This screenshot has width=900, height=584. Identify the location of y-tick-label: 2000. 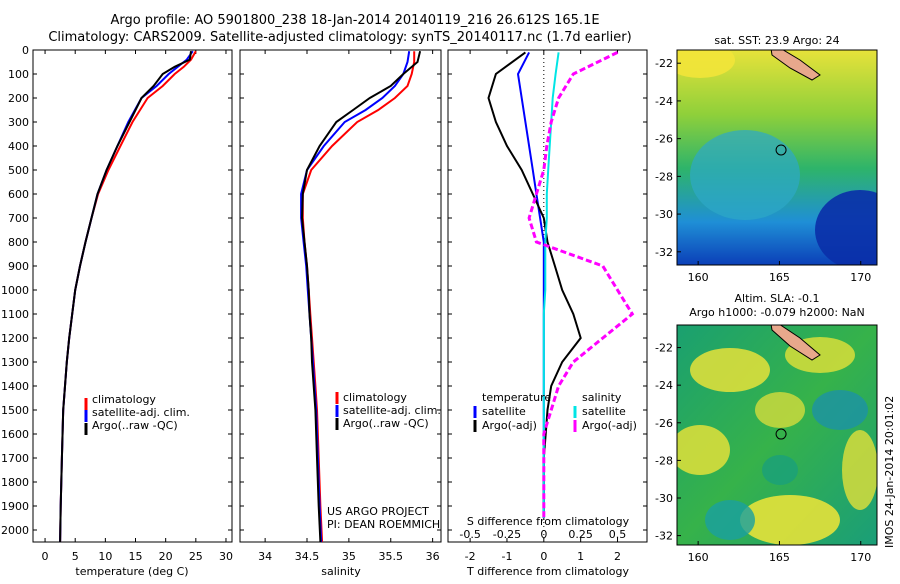
(15, 530).